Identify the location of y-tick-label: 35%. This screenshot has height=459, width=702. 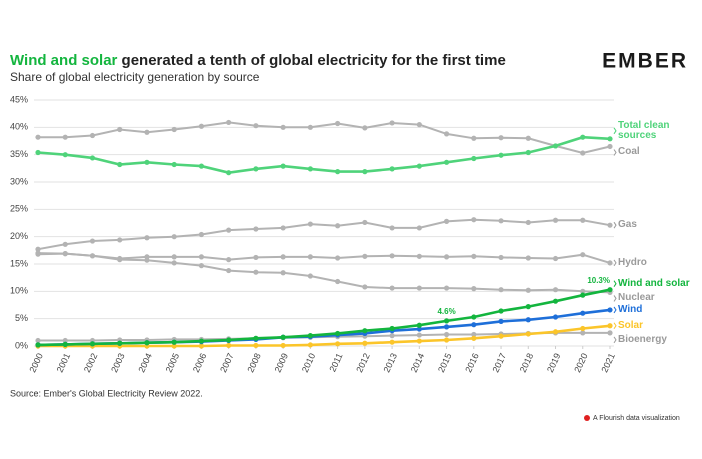
(19, 154).